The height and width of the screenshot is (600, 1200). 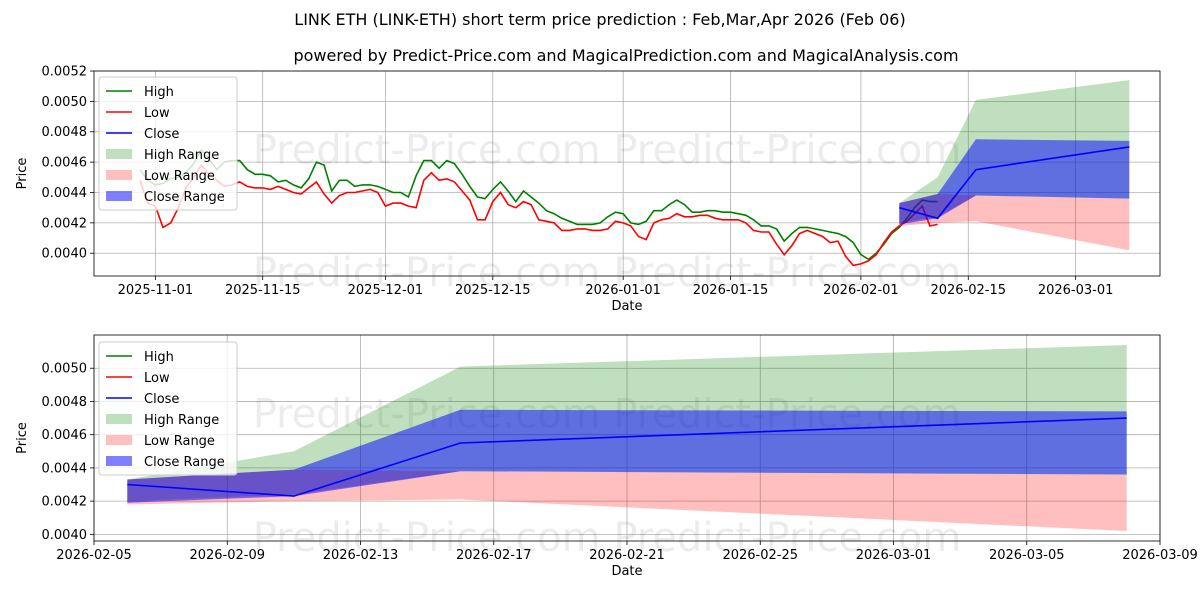 I want to click on history-tick-label-x: 2026-01-15, so click(x=731, y=290).